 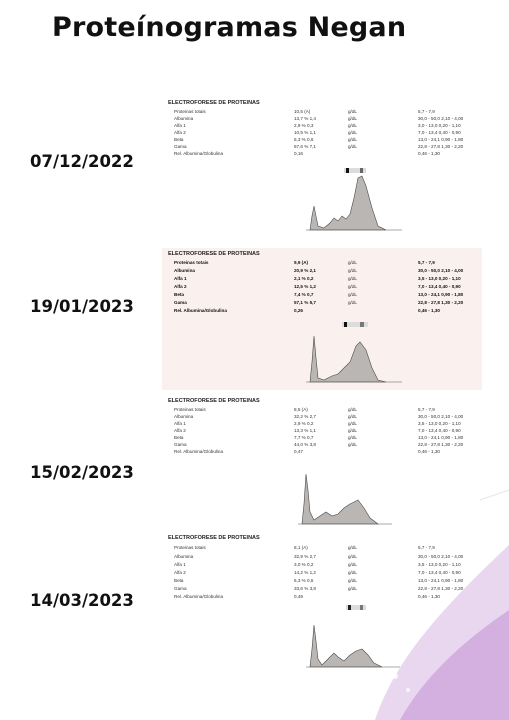 I want to click on row-value: 6,3 % 0,5, so click(x=304, y=580).